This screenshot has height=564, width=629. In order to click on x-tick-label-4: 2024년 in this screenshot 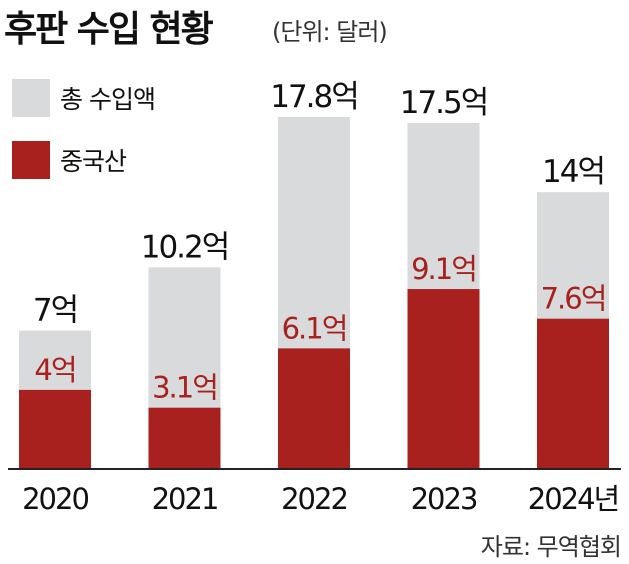, I will do `click(573, 499)`.